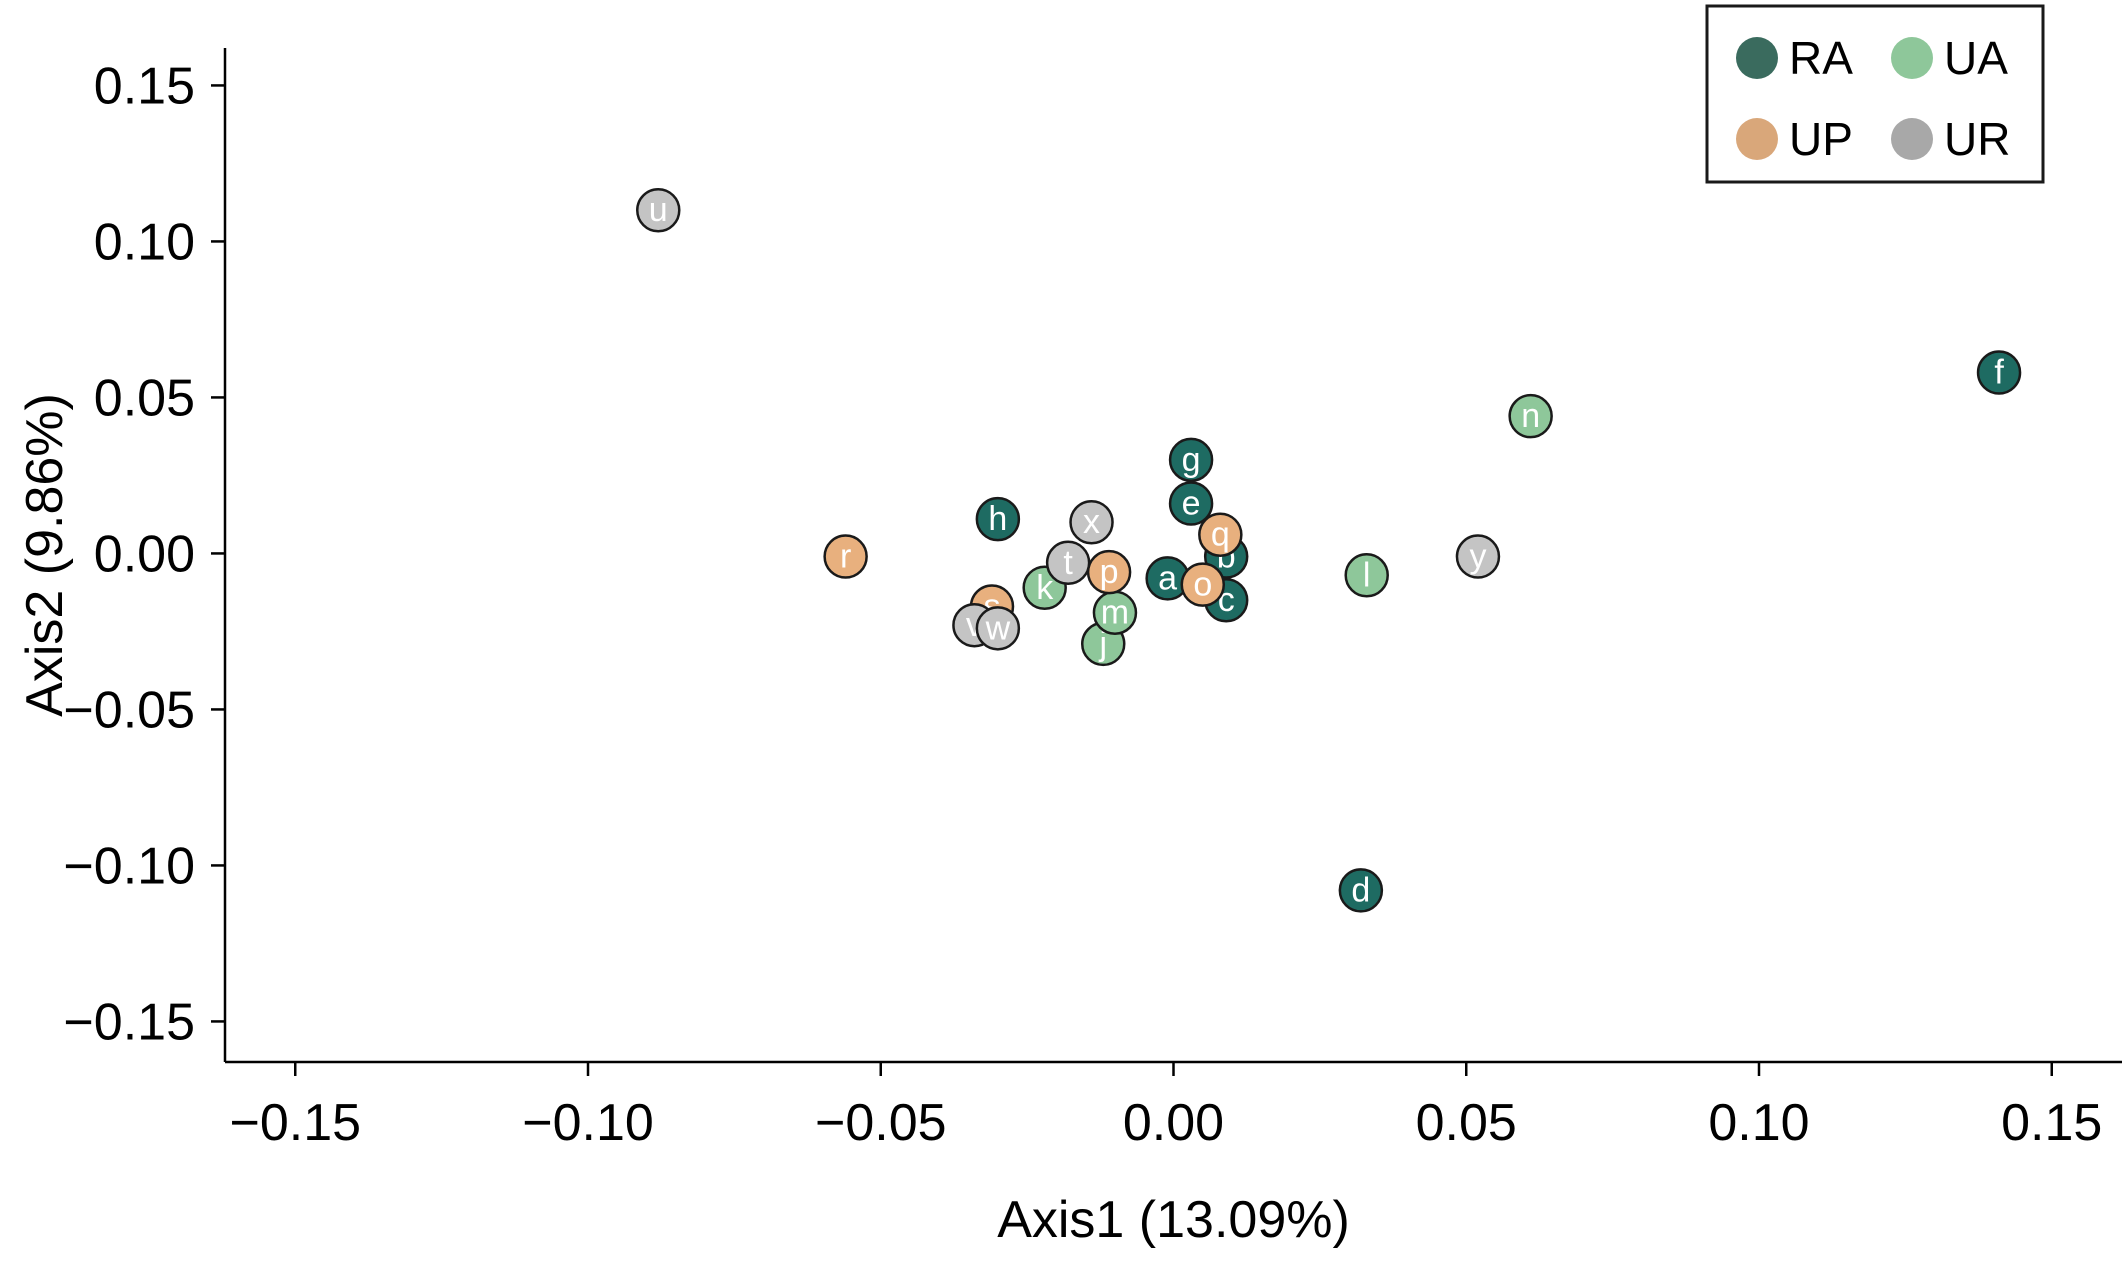 This screenshot has width=2128, height=1268. I want to click on point-label-w: w, so click(998, 628).